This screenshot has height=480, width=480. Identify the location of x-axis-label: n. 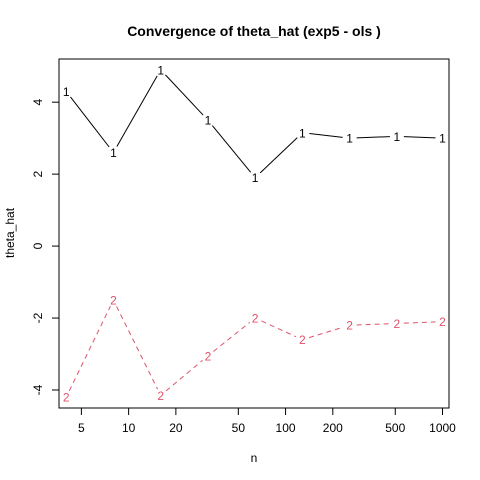
(254, 458).